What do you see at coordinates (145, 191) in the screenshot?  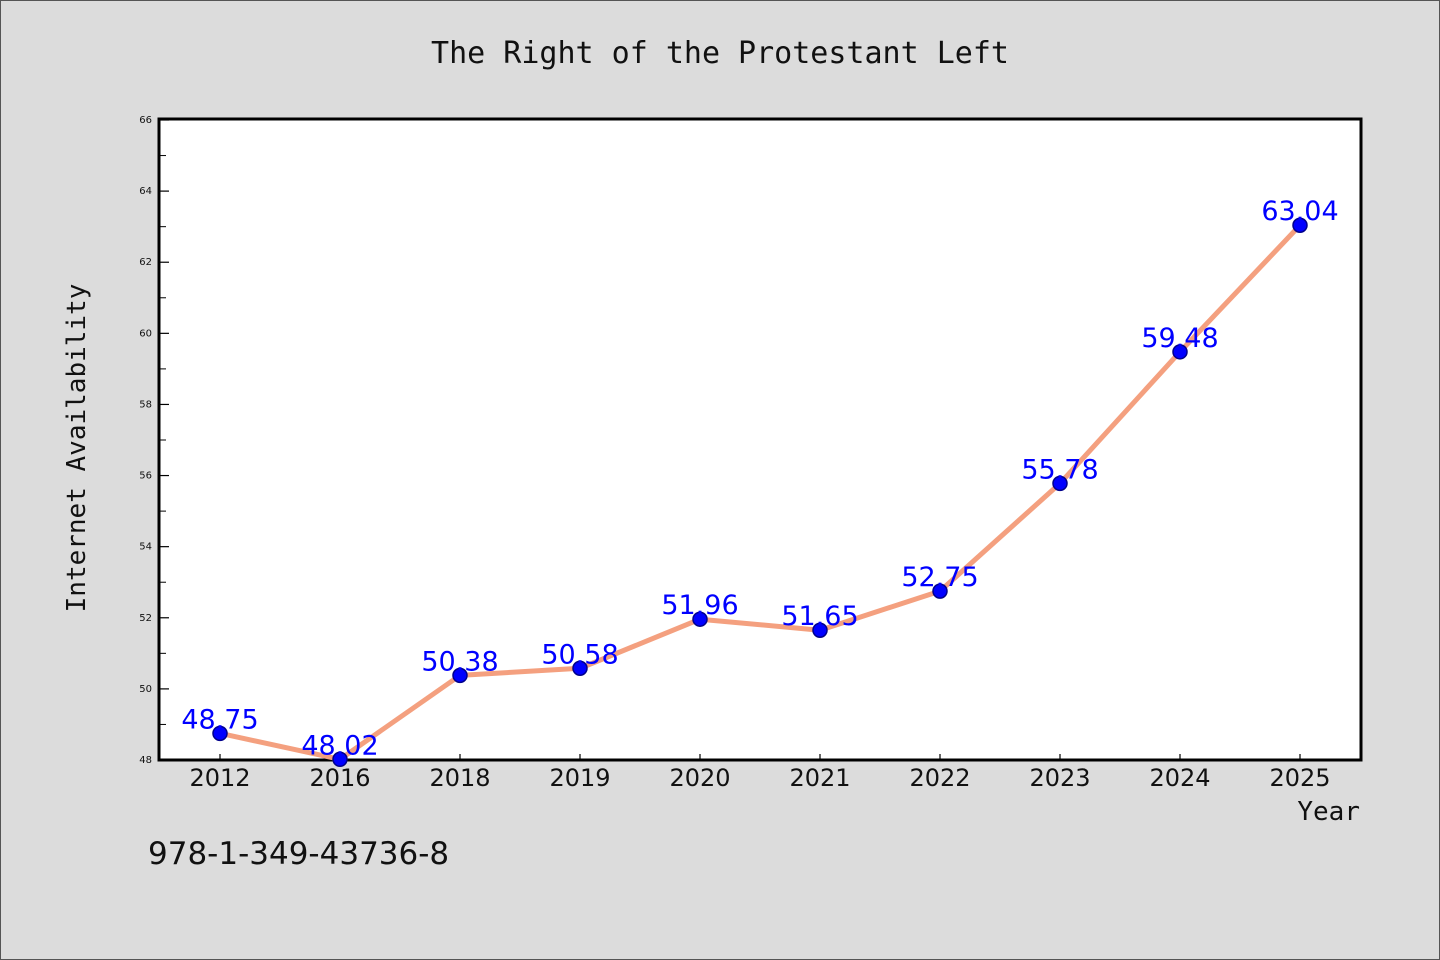 I see `y-tick-label: 64` at bounding box center [145, 191].